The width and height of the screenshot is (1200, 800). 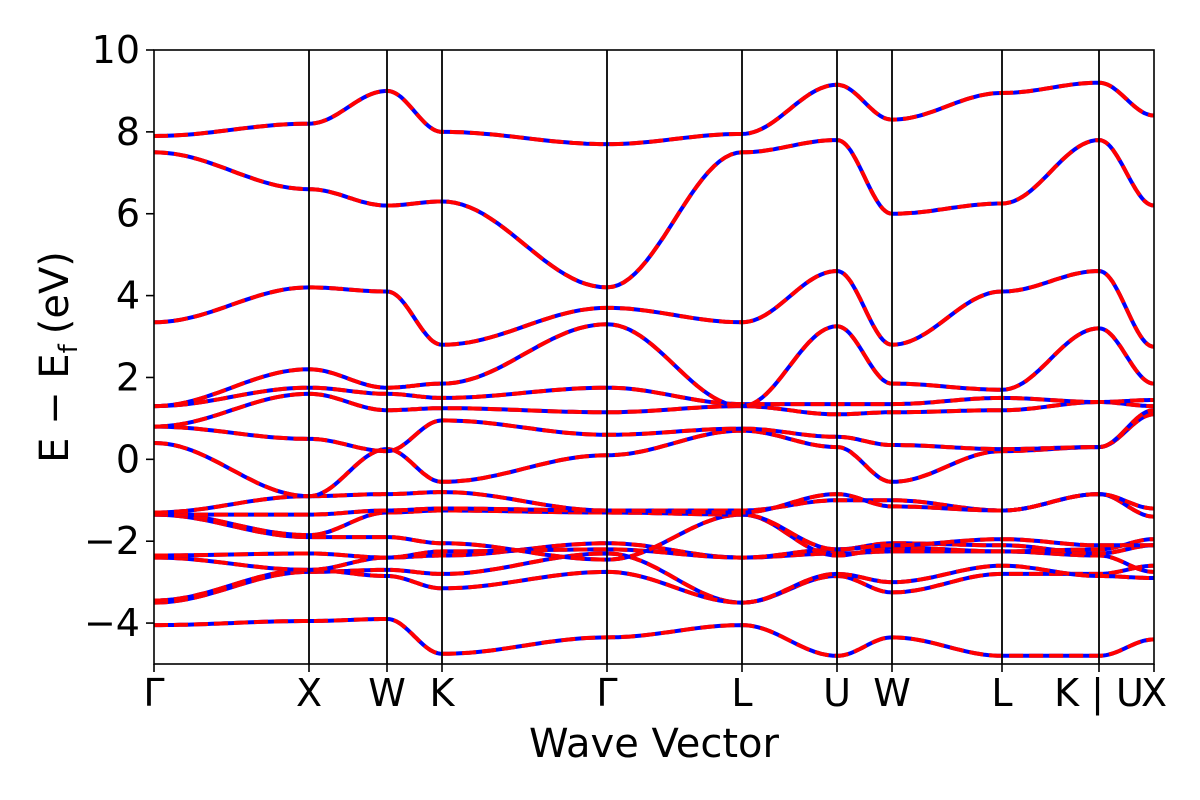 I want to click on y-tick-label: 0, so click(x=128, y=459).